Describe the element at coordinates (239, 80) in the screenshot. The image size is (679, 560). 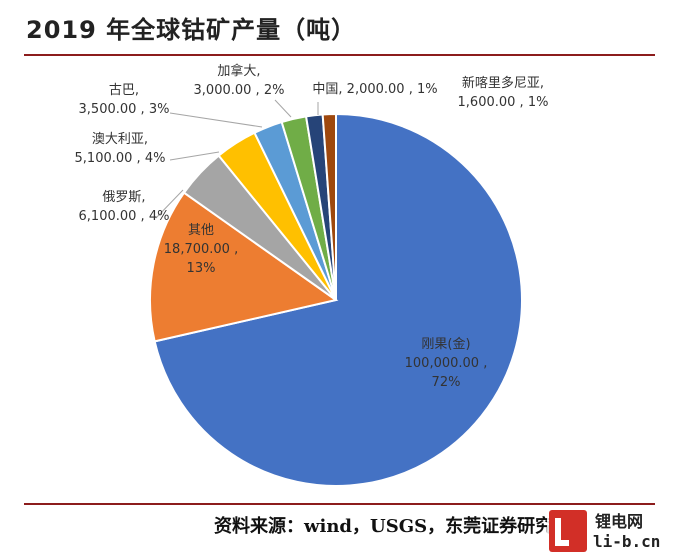
I see `slice-label-5: 加拿大, 3,000.00 , 2%` at that location.